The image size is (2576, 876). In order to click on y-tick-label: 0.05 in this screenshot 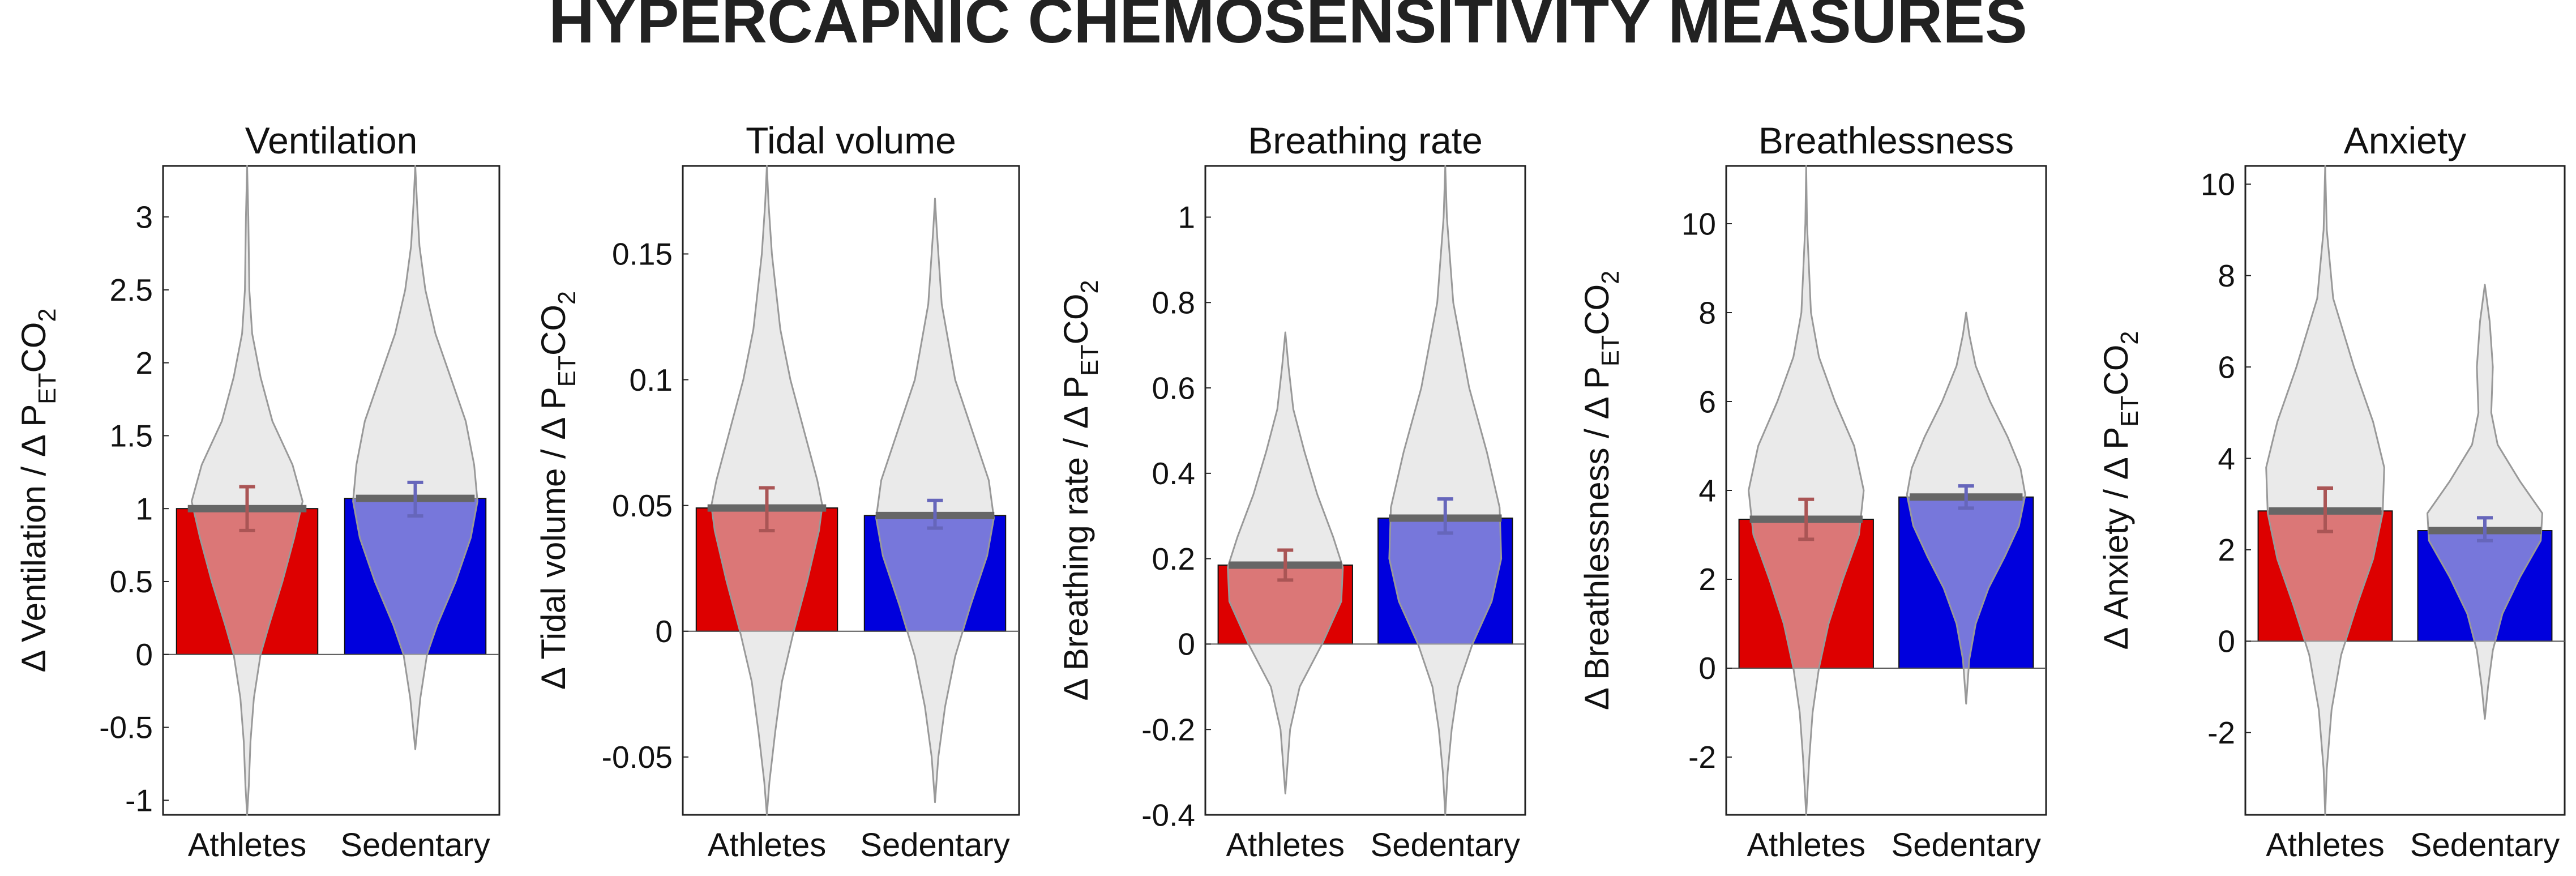, I will do `click(642, 505)`.